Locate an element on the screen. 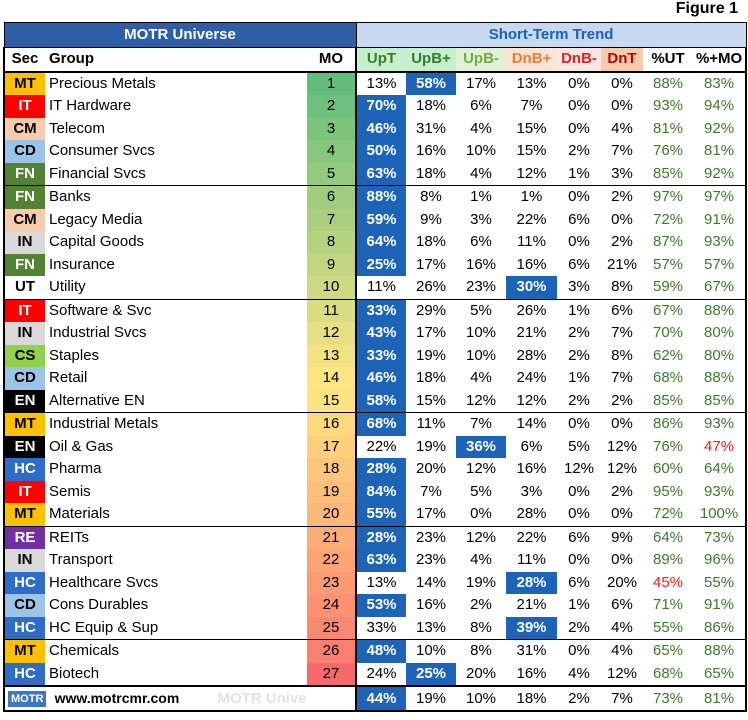  cell-upbp: 25% is located at coordinates (431, 674).